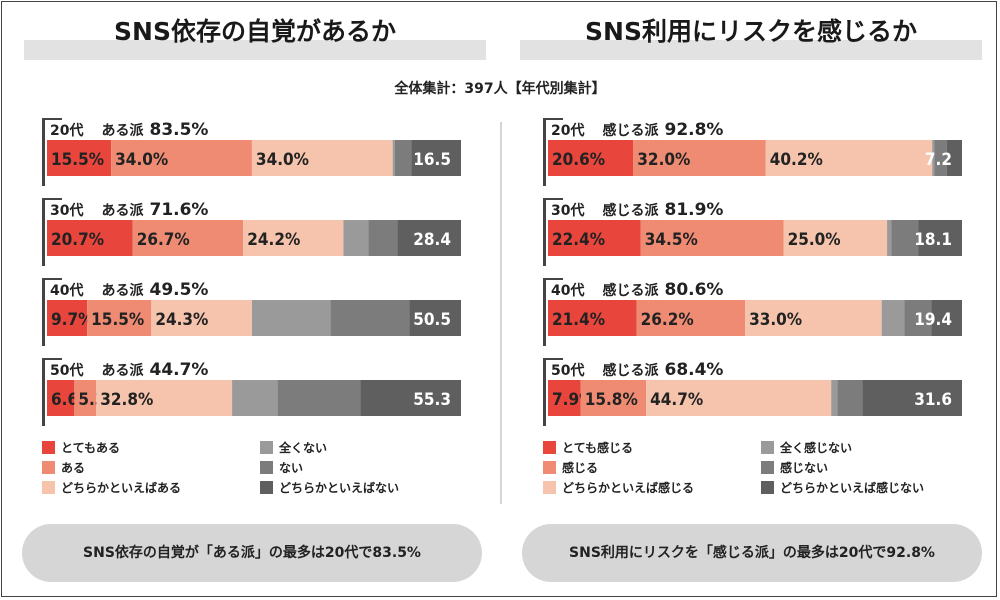  I want to click on legend-item: どちらかといえばない, so click(329, 488).